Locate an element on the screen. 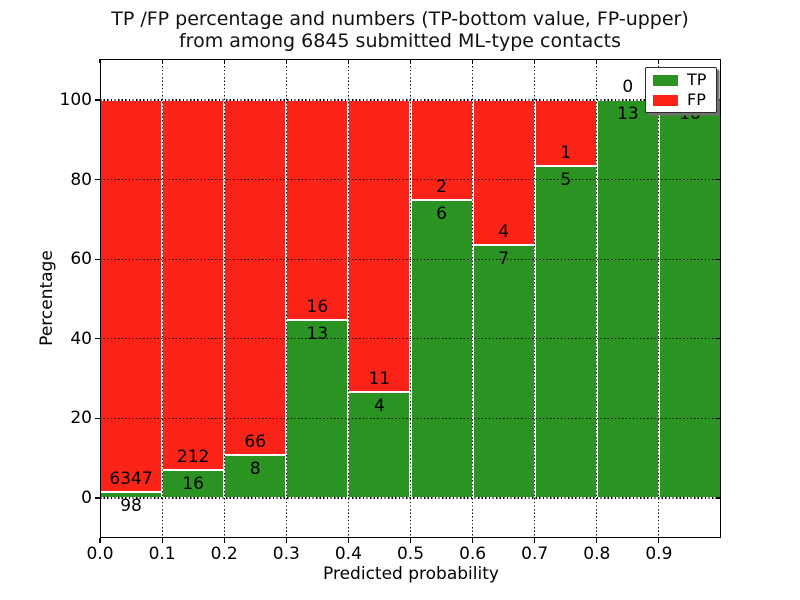 The image size is (800, 600). x-tick-label: 0.0 is located at coordinates (100, 554).